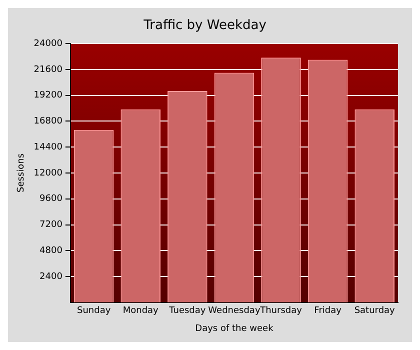  I want to click on y-tick-label: 24000, so click(48, 43).